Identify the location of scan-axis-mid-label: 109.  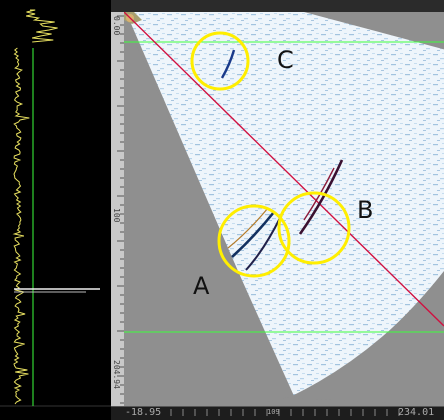
(273, 412).